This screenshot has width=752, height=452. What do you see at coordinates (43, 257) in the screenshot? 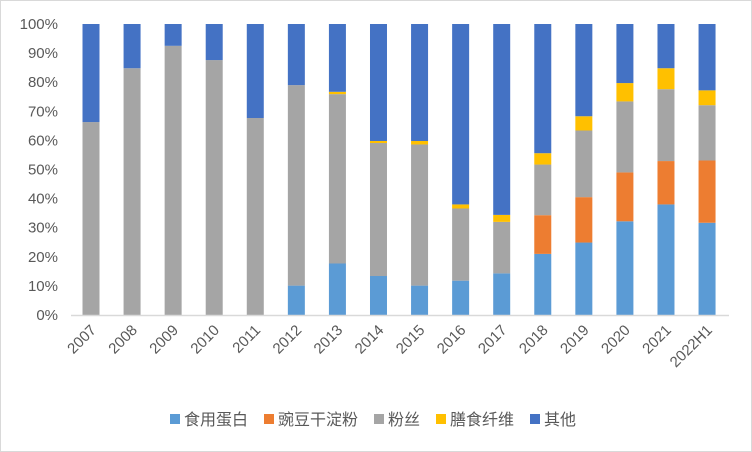
I see `y-tick-label: 20%` at bounding box center [43, 257].